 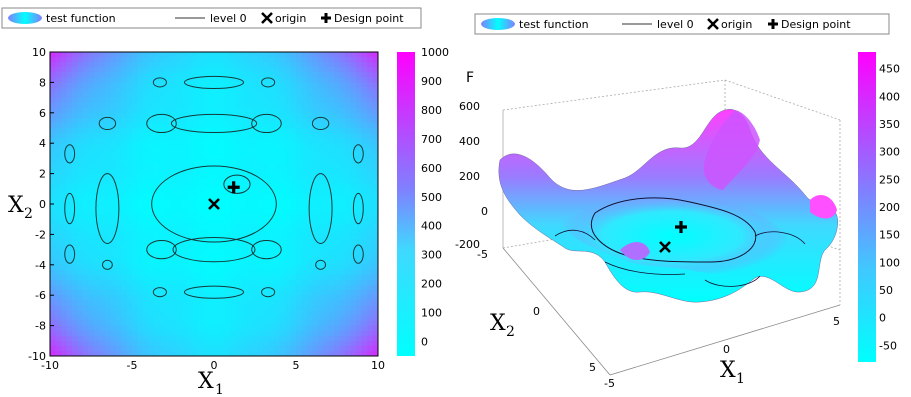 I want to click on x1-axis-label: X, so click(x=728, y=370).